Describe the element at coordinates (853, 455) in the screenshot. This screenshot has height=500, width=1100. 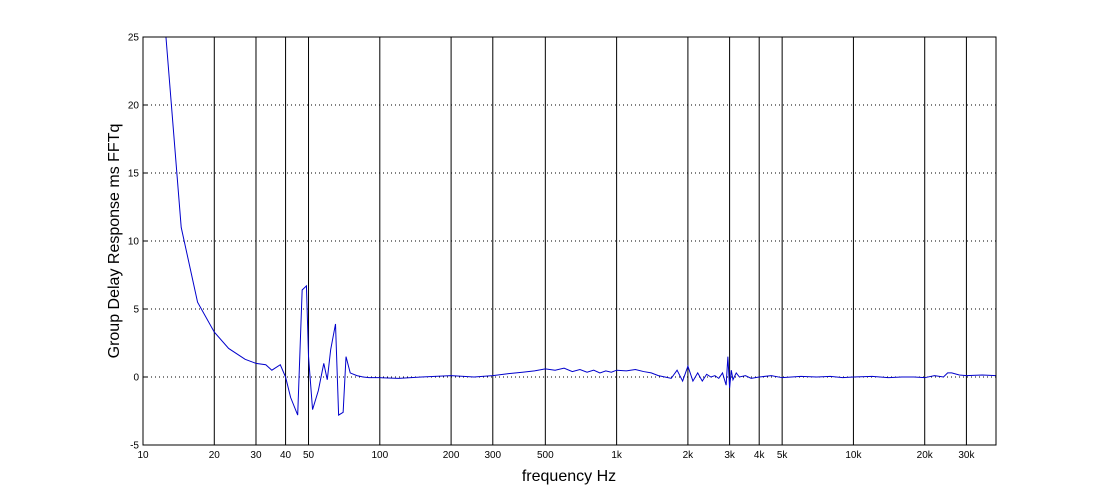
I see `x-tick-label: 10k` at that location.